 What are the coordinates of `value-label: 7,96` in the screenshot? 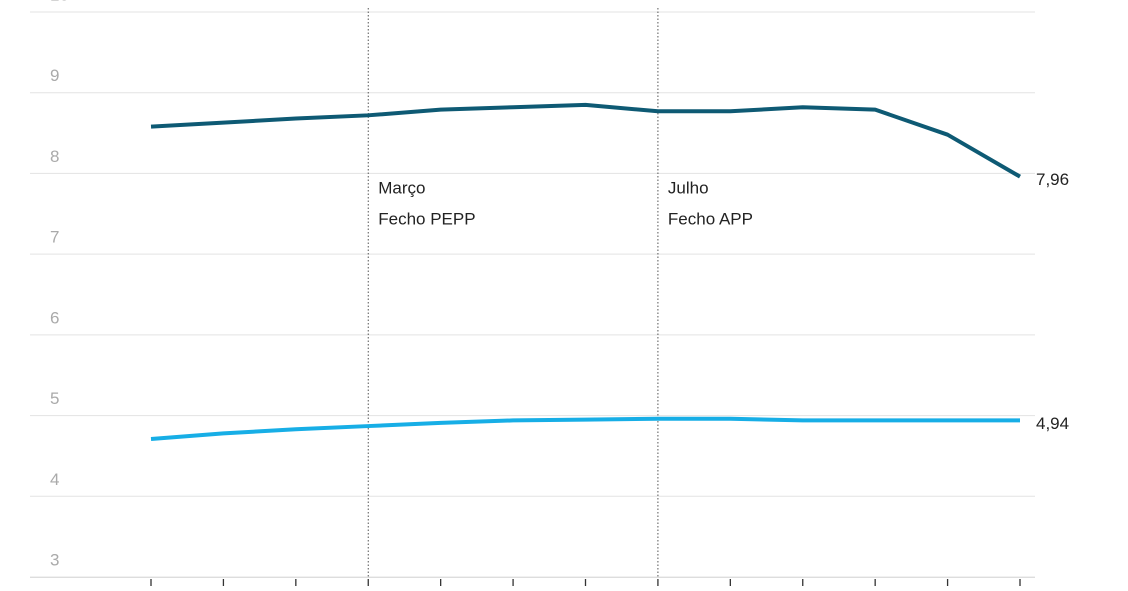 It's located at (1052, 179).